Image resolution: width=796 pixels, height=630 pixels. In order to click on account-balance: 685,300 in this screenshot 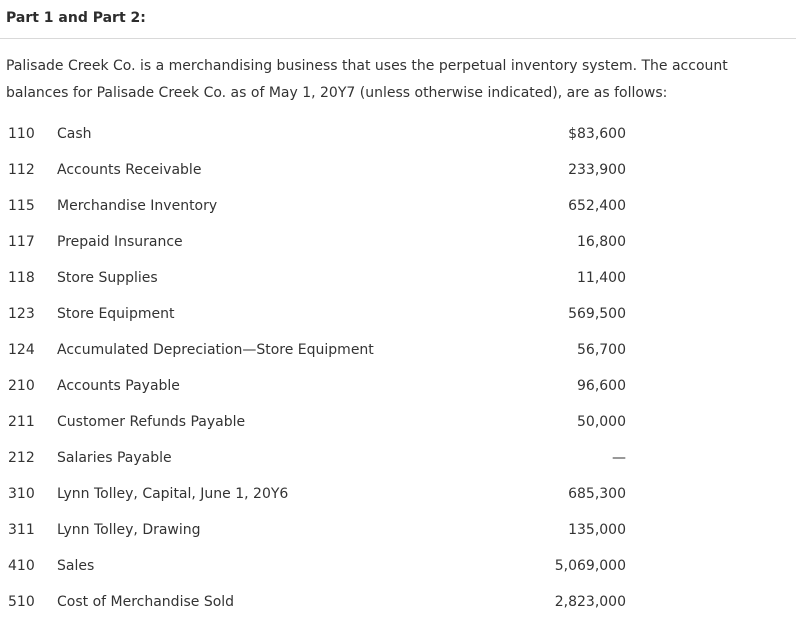, I will do `click(597, 494)`.